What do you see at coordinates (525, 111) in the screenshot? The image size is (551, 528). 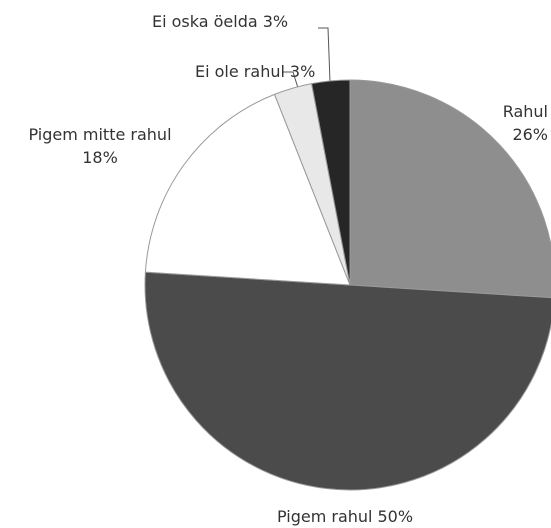 I see `category-label: Rahul` at bounding box center [525, 111].